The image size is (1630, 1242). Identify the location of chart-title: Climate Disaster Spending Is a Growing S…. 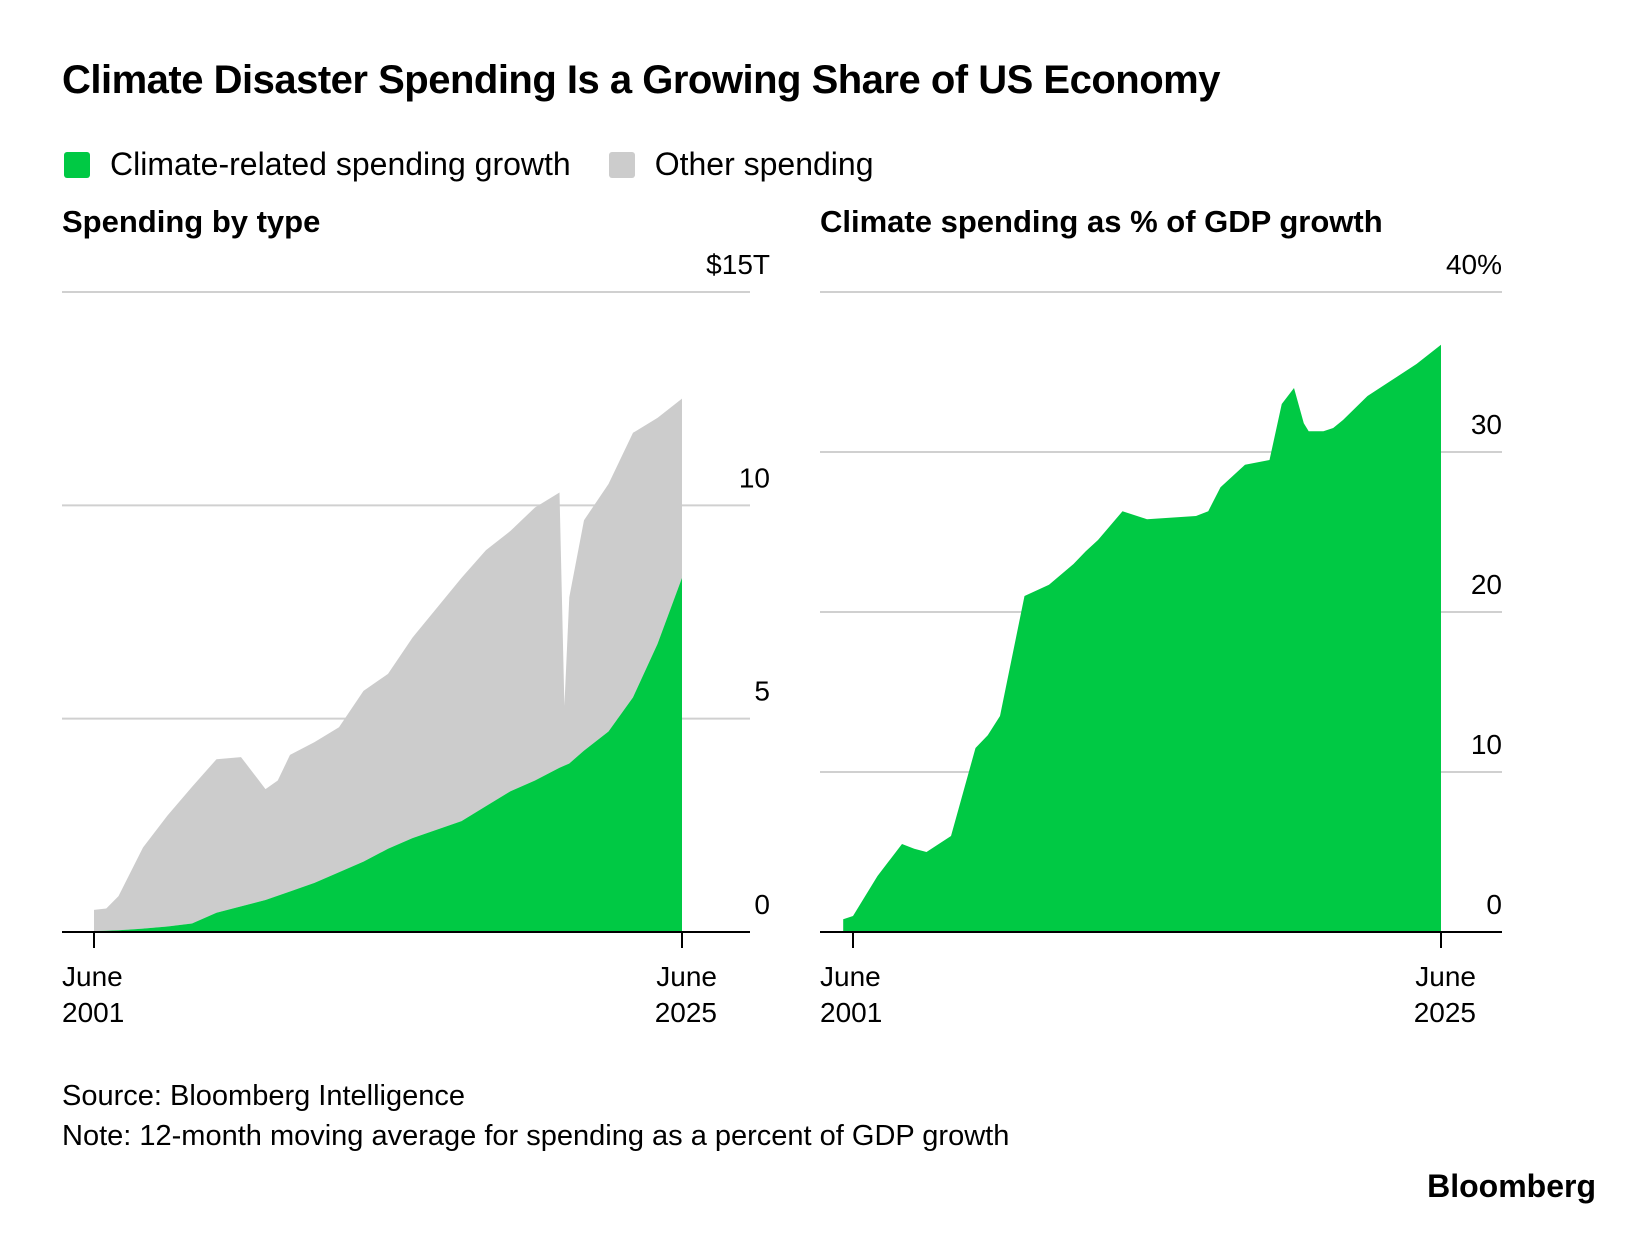
(641, 80).